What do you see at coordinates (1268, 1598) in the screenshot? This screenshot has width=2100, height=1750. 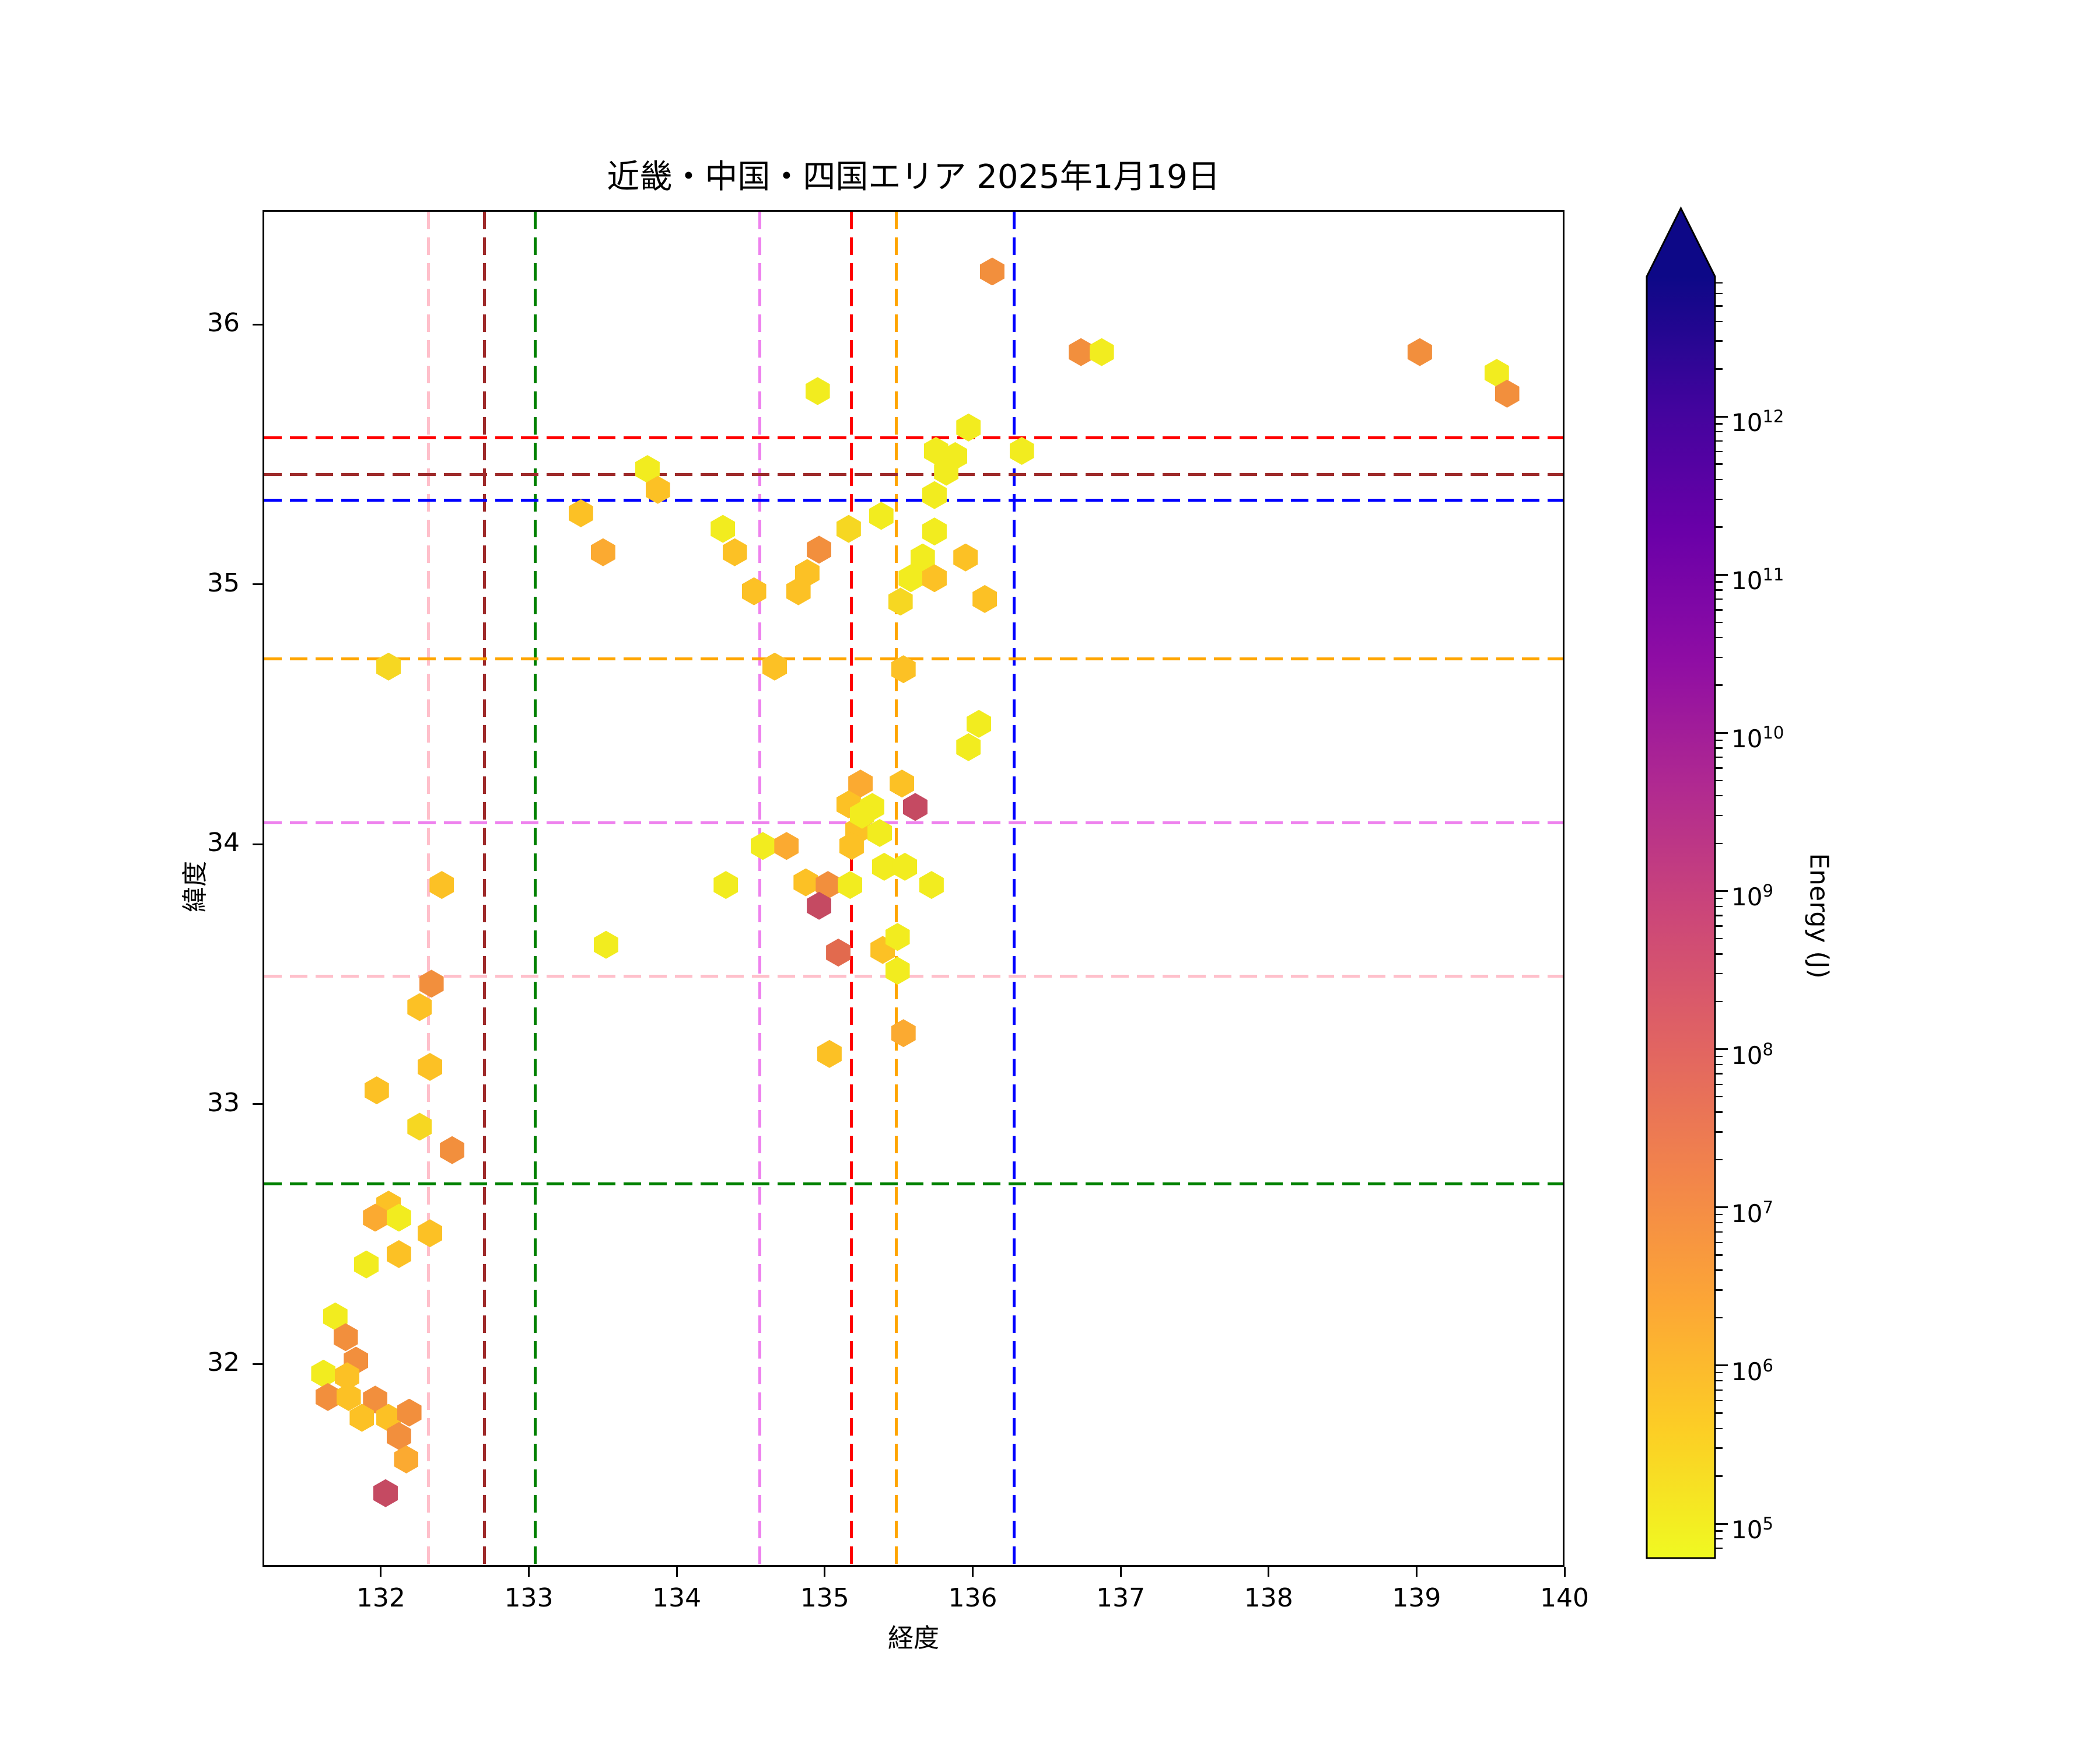 I see `x-tick-label: 138` at bounding box center [1268, 1598].